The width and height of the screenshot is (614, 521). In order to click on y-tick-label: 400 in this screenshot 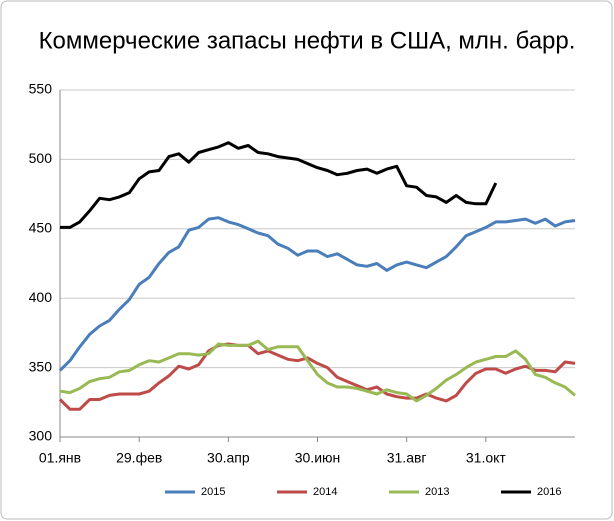, I will do `click(41, 297)`.